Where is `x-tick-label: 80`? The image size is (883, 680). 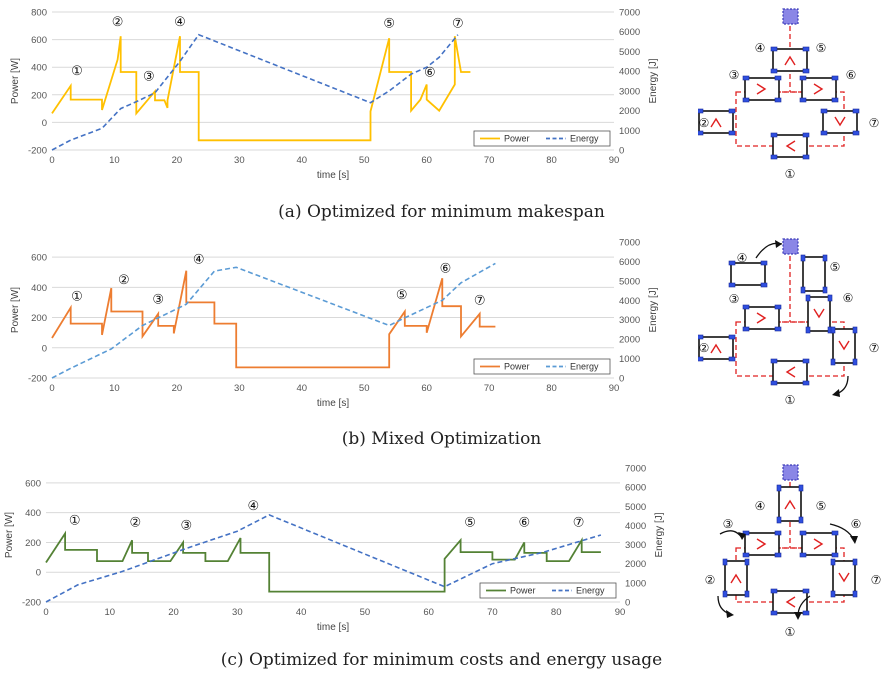
x-tick-label: 80 is located at coordinates (556, 612).